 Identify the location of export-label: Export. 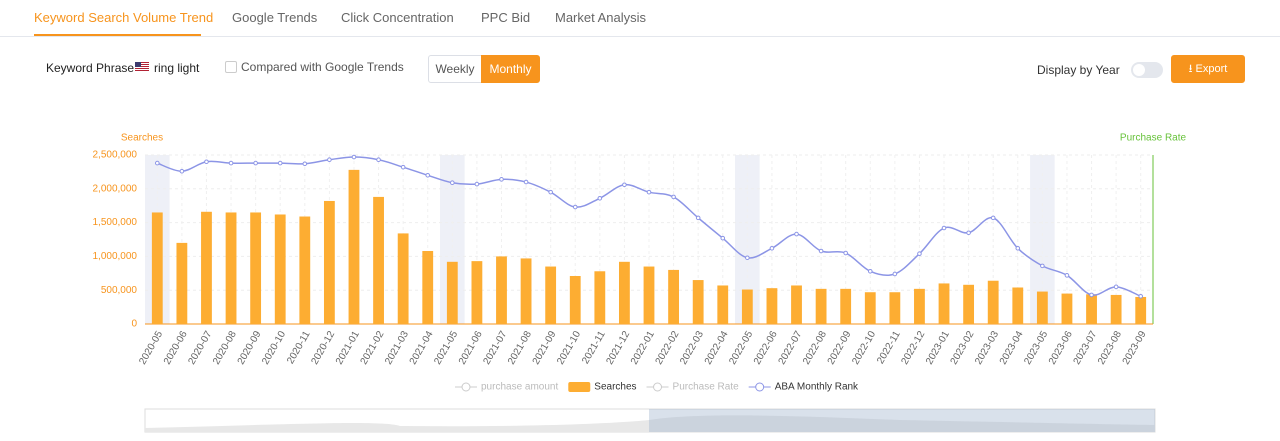
(1211, 69).